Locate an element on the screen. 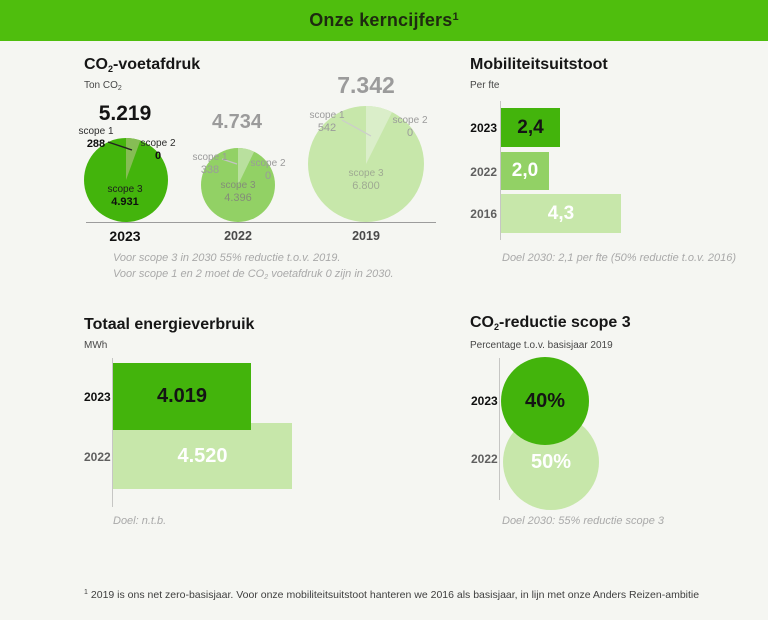  pie-2022-total: 4.734 is located at coordinates (237, 122).